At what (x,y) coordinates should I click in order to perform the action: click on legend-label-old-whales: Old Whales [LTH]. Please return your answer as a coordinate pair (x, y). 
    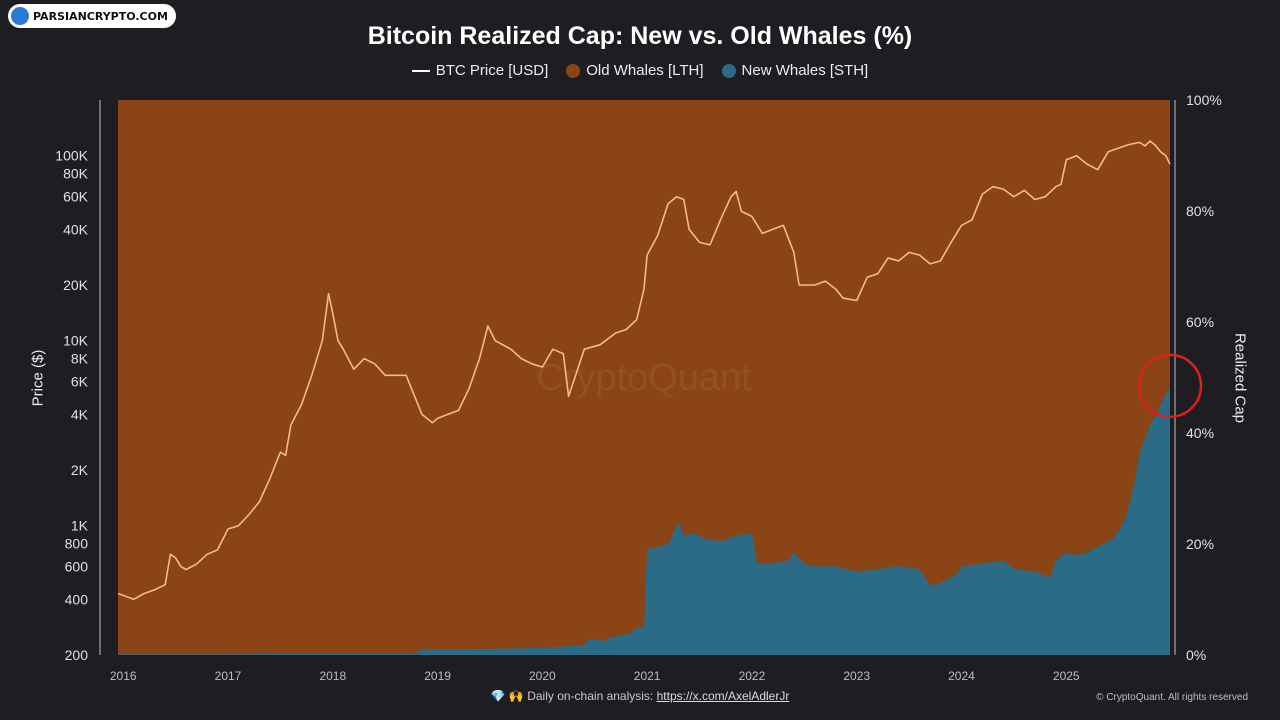
    Looking at the image, I should click on (645, 70).